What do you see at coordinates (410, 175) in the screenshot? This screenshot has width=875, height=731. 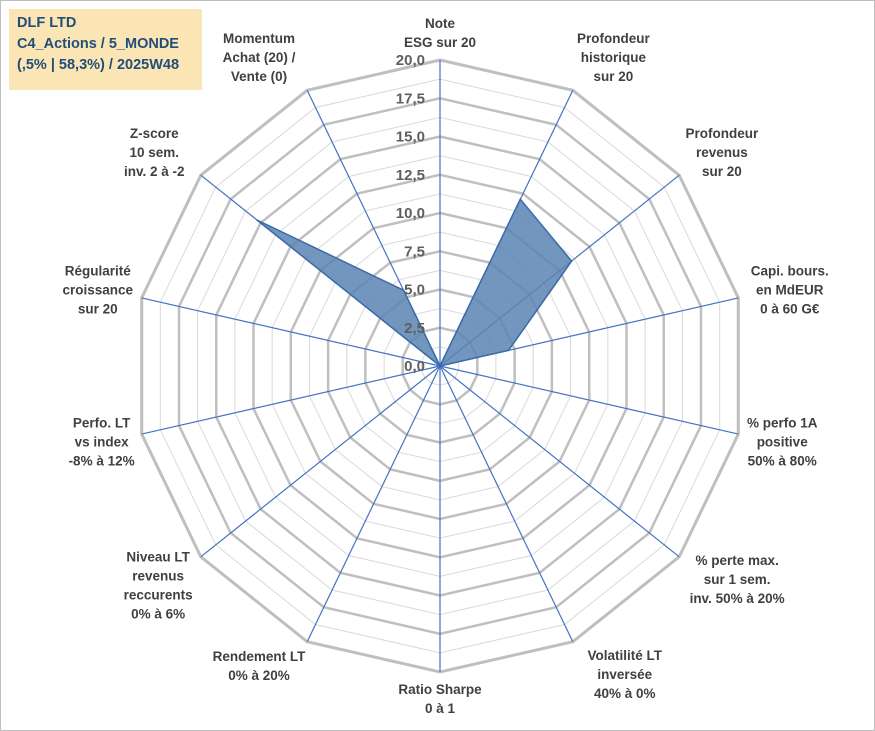 I see `r-tick-label: 12,5` at bounding box center [410, 175].